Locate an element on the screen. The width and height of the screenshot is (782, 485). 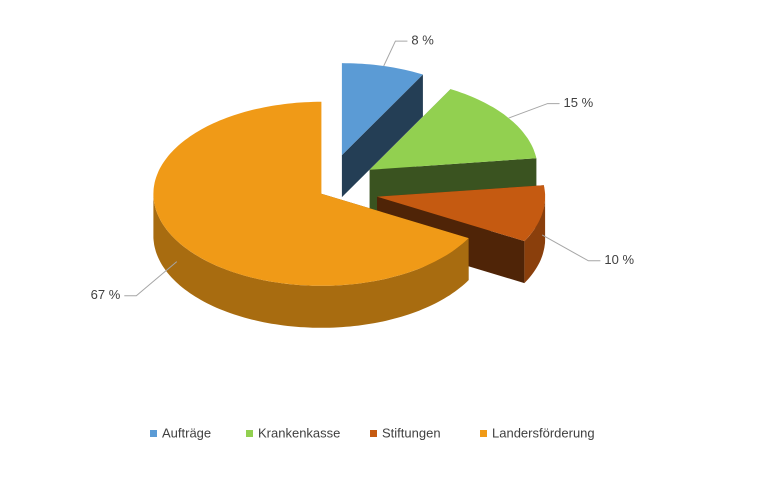
data-label: 15 % is located at coordinates (579, 102).